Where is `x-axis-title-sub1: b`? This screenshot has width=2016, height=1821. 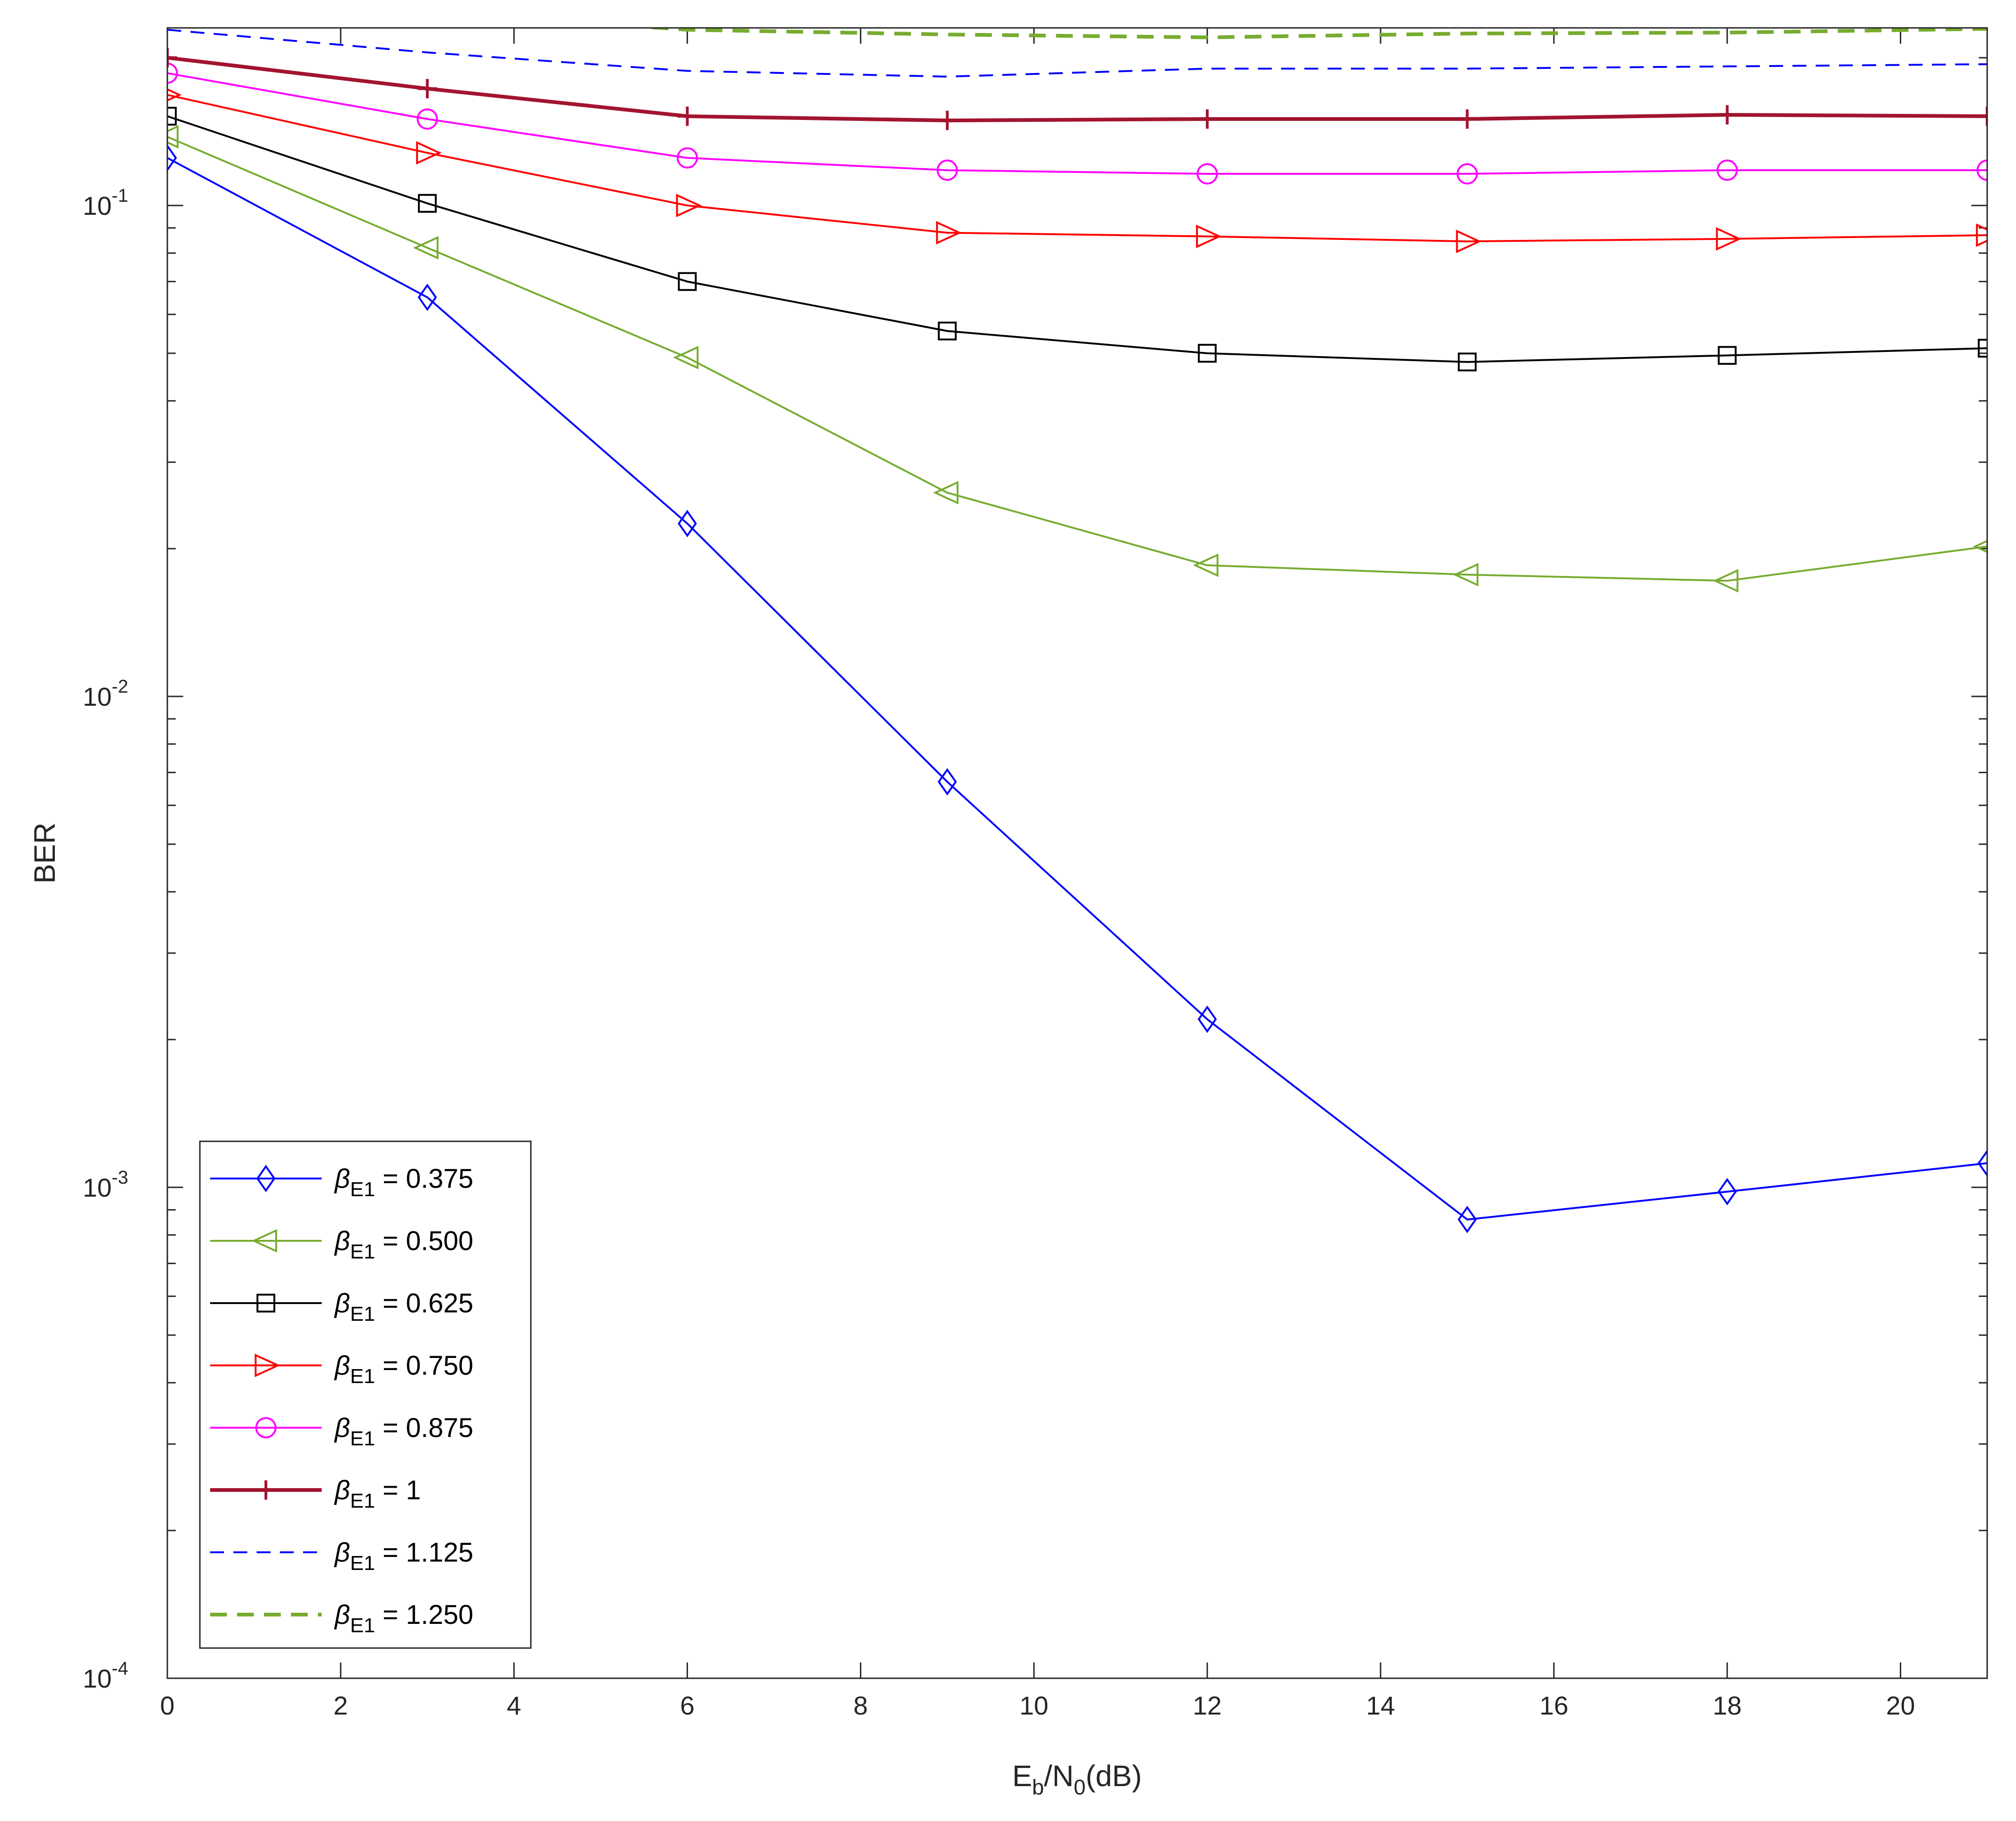
x-axis-title-sub1: b is located at coordinates (1038, 1787).